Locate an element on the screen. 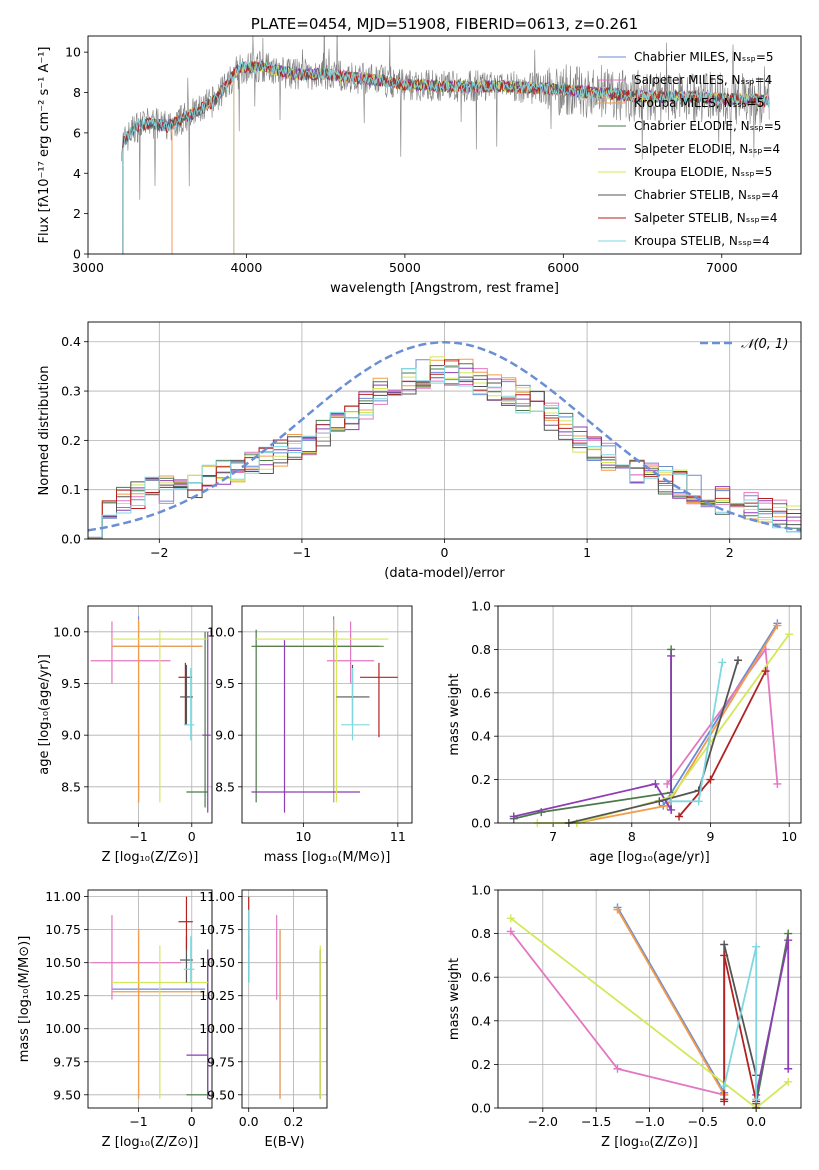 The image size is (819, 1170). x-axis-label: age [log₁₀(age/yr)] is located at coordinates (649, 857).